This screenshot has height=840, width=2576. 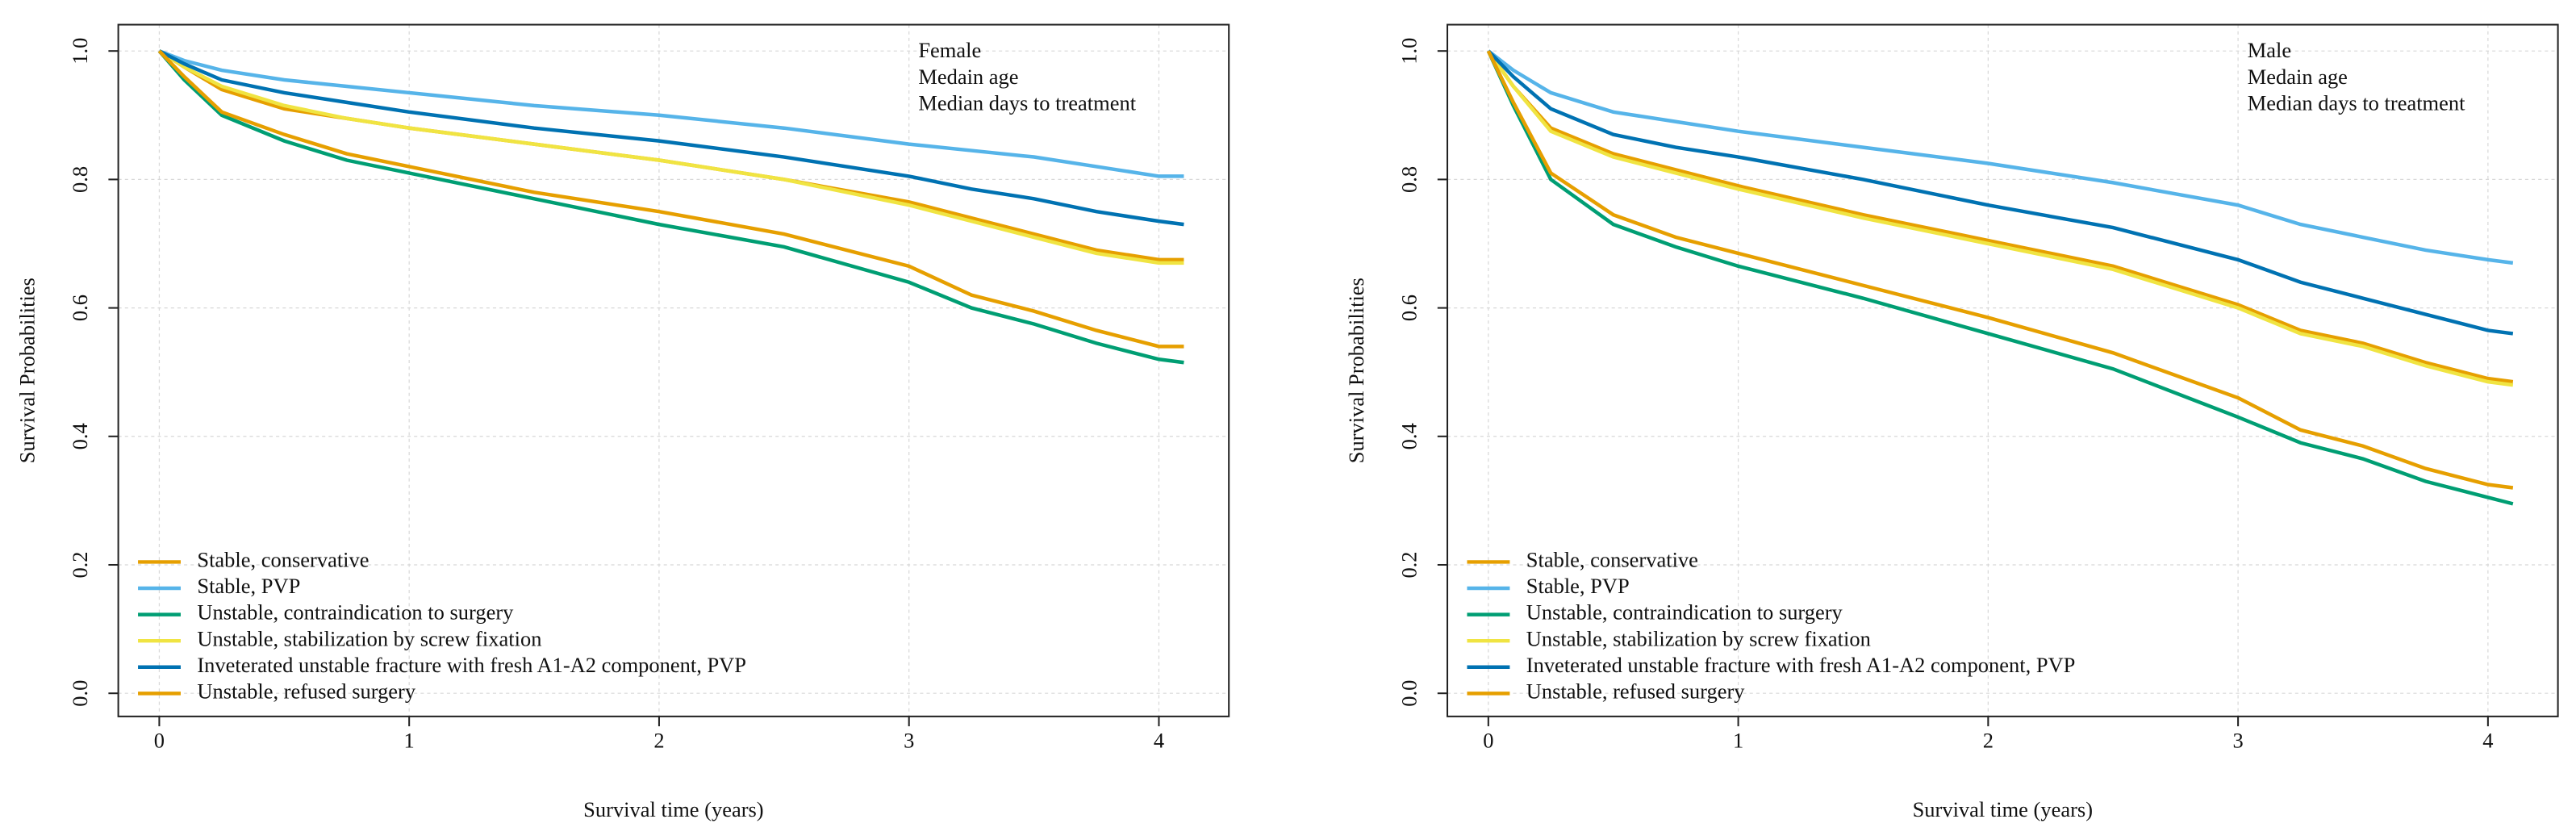 I want to click on annotation: Male, so click(x=2269, y=50).